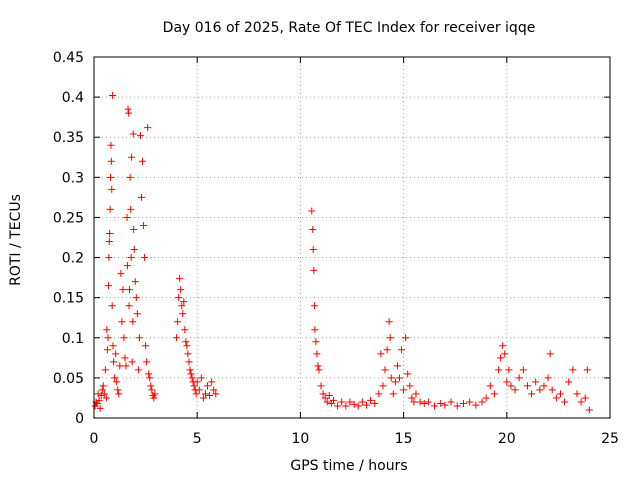 The width and height of the screenshot is (640, 480). What do you see at coordinates (79, 419) in the screenshot?
I see `y-tick-label: 0` at bounding box center [79, 419].